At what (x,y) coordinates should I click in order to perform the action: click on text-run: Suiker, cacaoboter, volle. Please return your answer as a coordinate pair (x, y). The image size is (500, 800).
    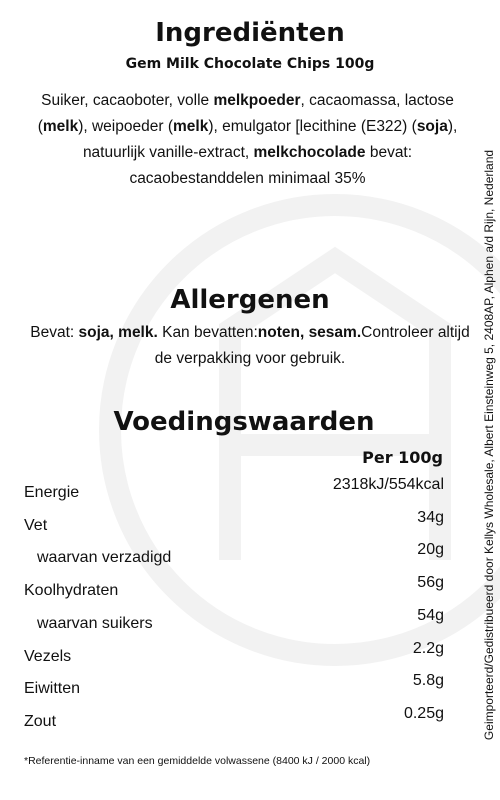
    Looking at the image, I should click on (127, 100).